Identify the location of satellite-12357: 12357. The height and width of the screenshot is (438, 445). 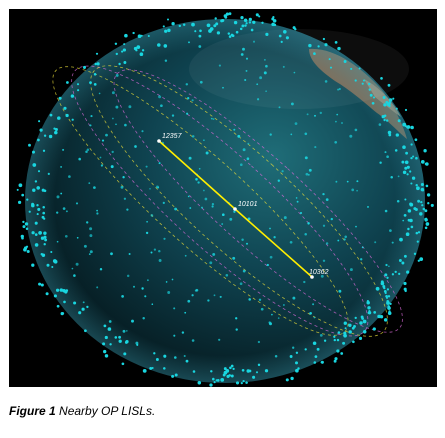
(170, 138).